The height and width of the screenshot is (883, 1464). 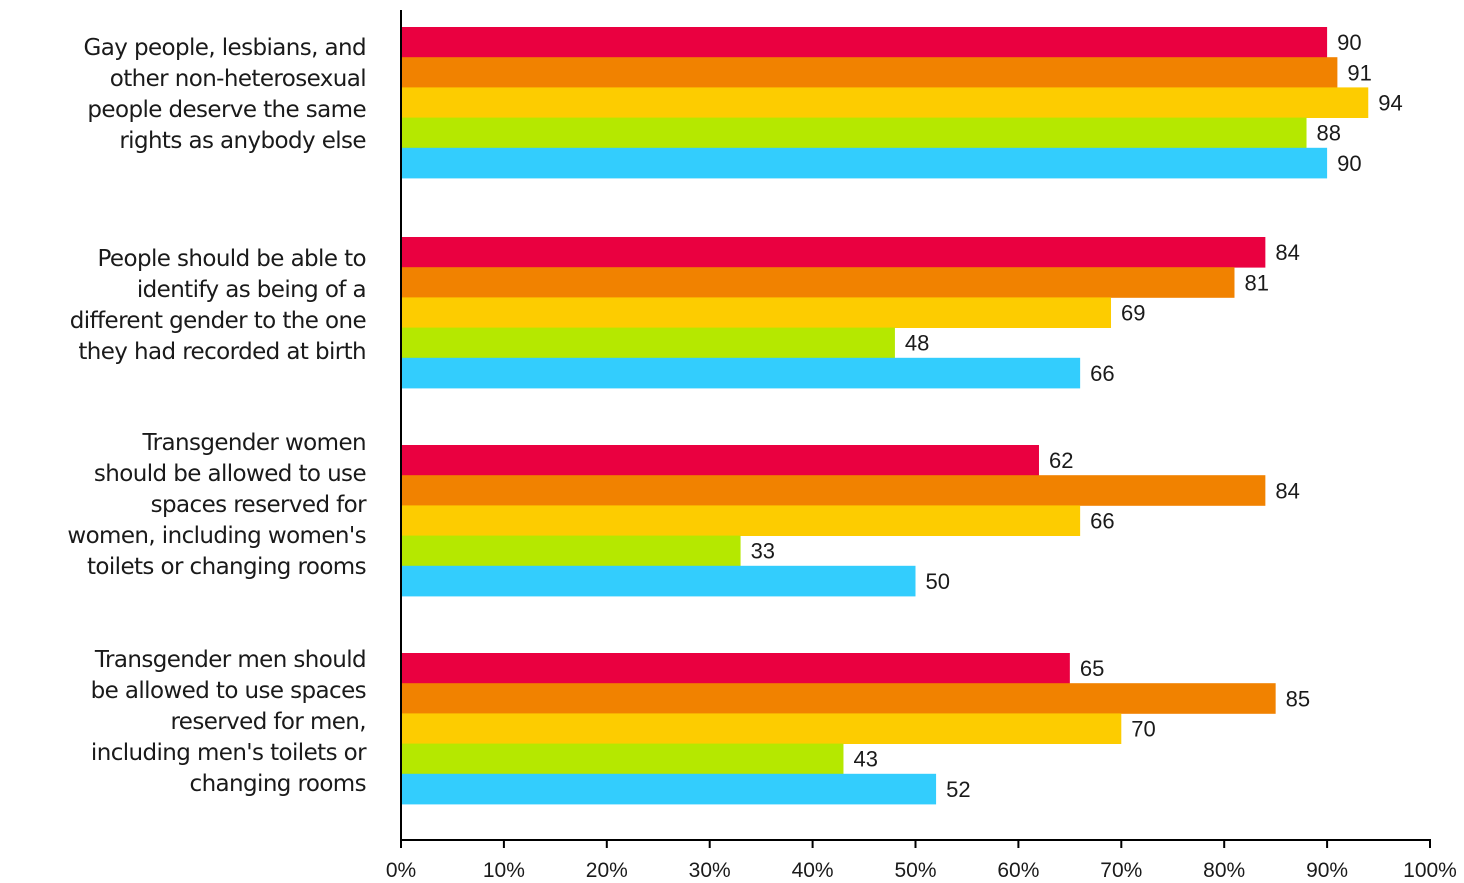 I want to click on category-label-line: they had recorded at birth, so click(x=185, y=352).